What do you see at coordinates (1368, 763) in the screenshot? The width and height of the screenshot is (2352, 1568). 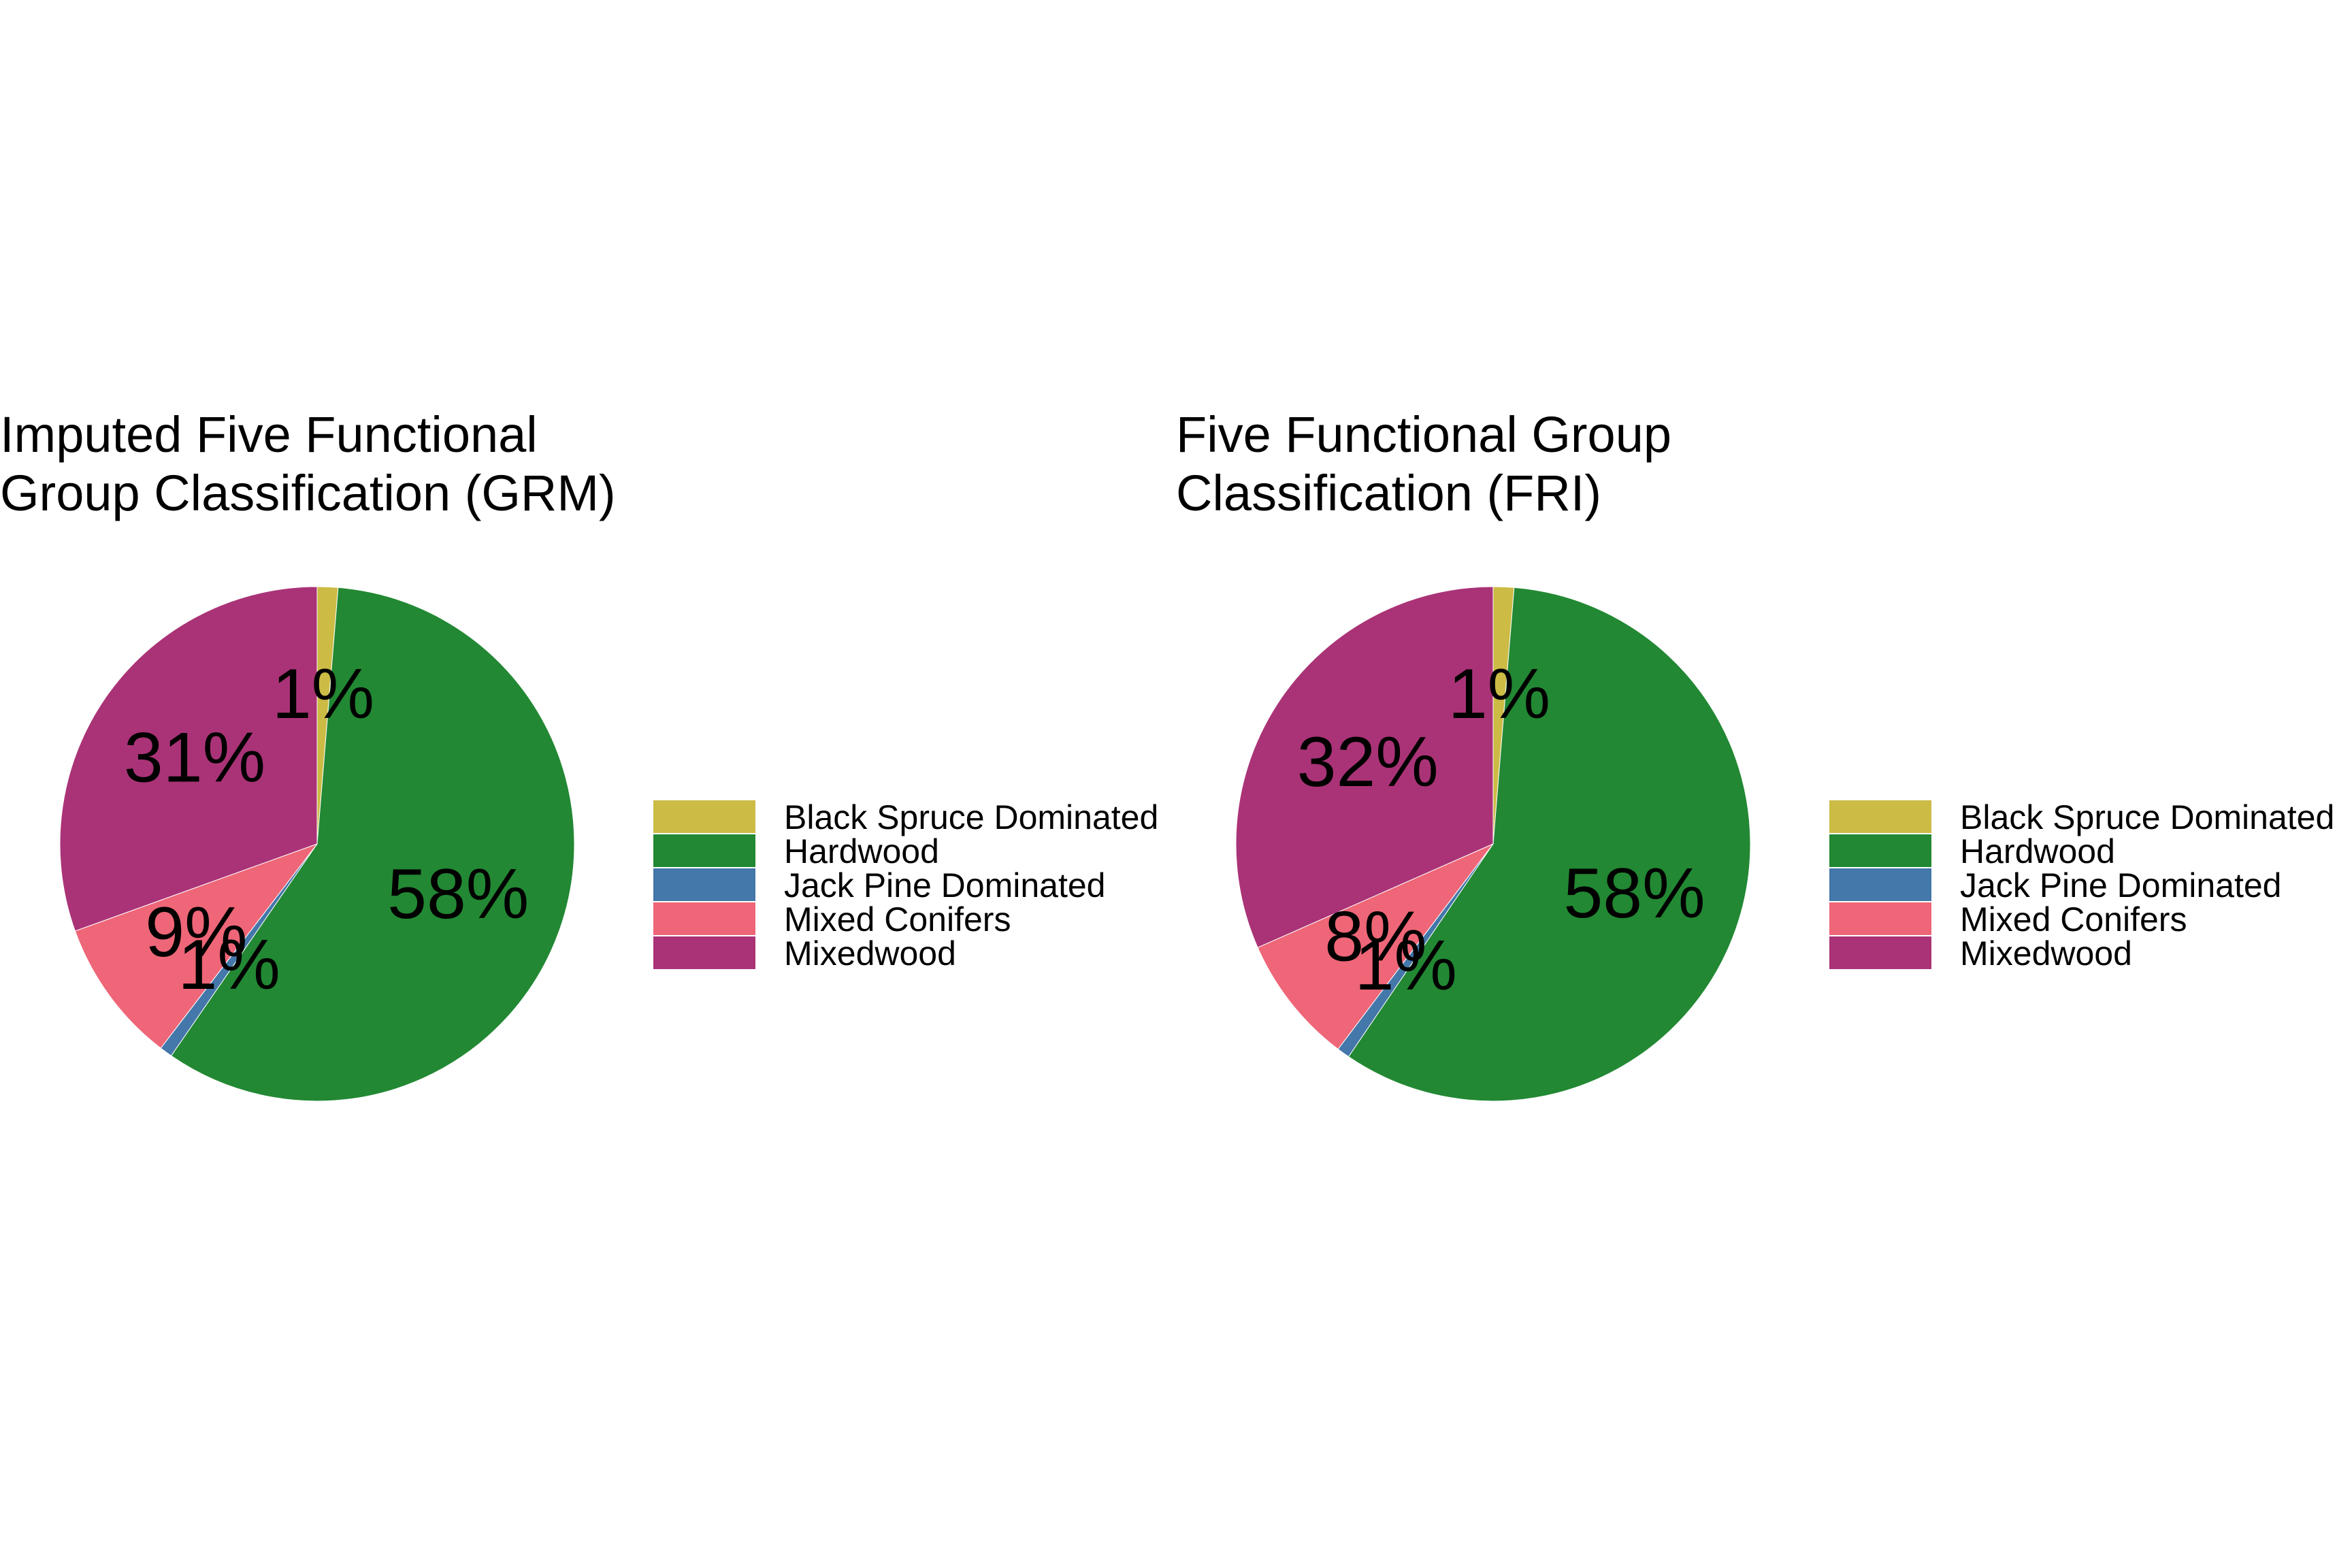 I see `pie-label-mixedwood: 32%` at bounding box center [1368, 763].